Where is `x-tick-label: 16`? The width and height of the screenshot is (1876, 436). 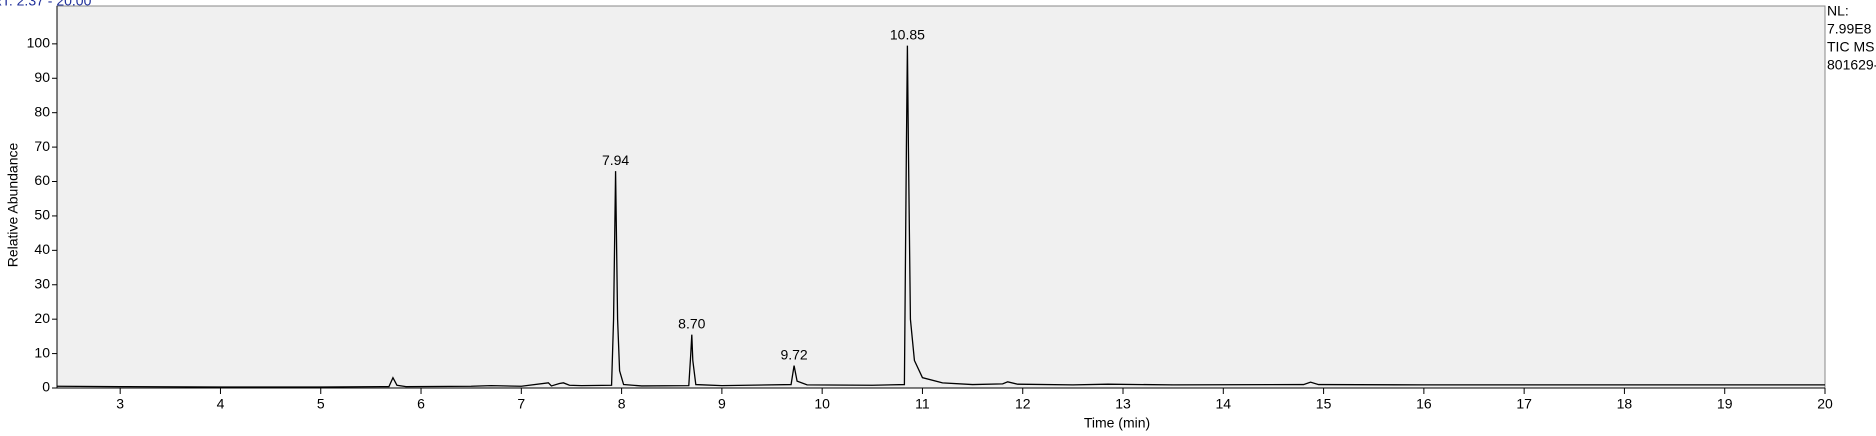
x-tick-label: 16 is located at coordinates (1424, 404).